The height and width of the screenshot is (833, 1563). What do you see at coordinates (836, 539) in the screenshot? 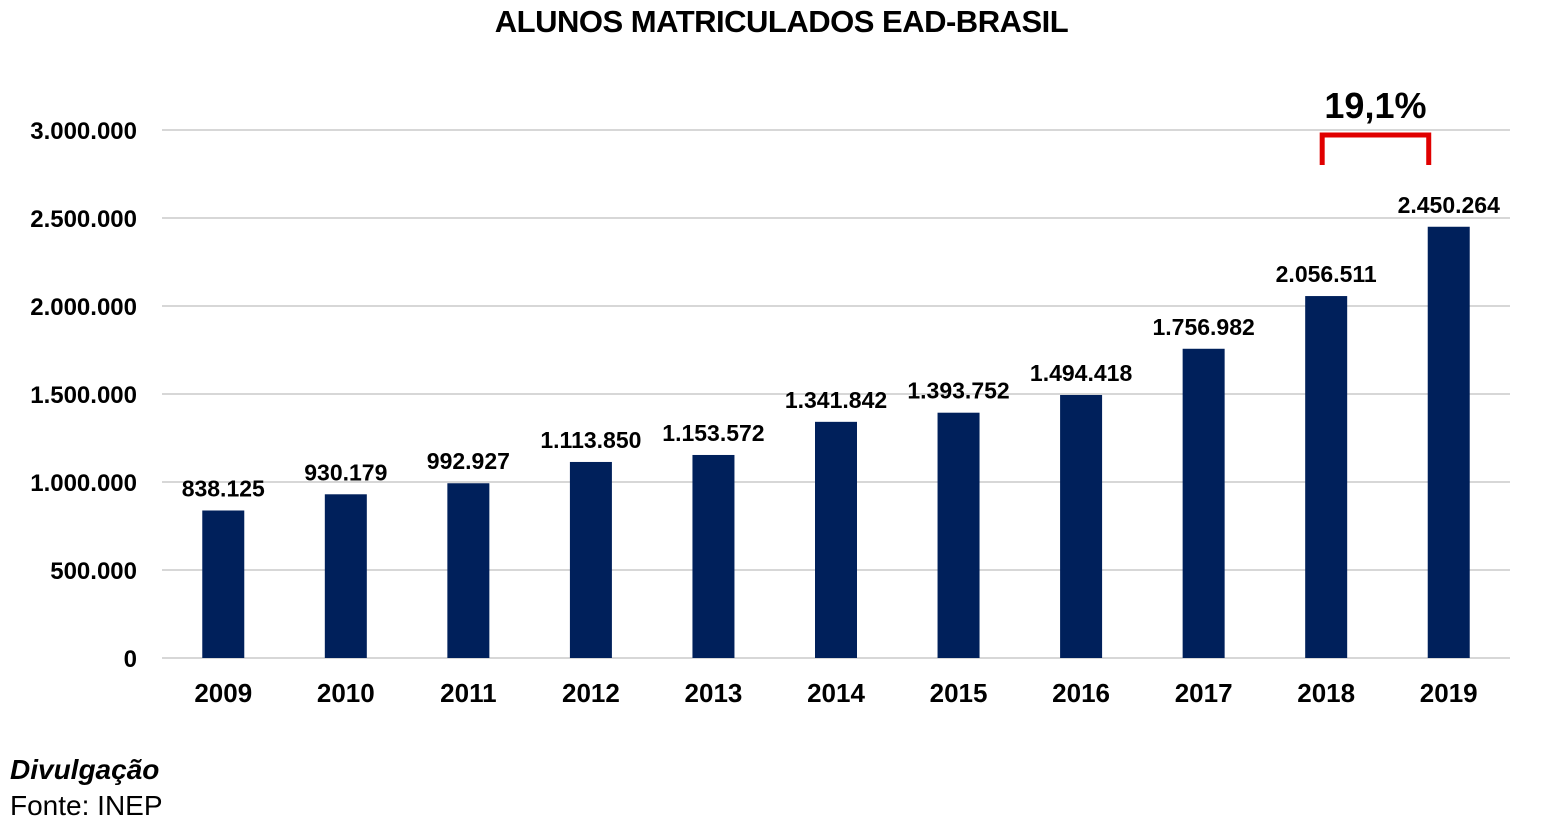
I see `bar-2014` at bounding box center [836, 539].